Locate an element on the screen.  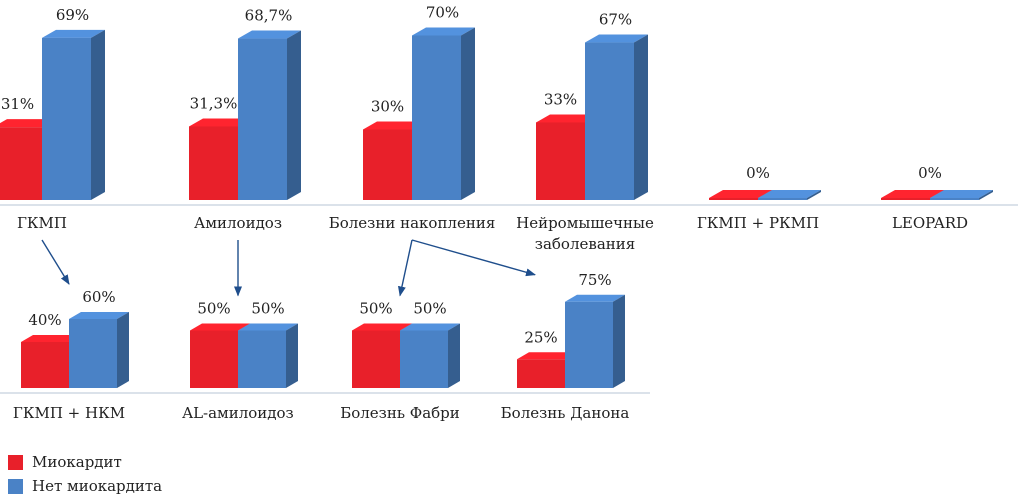
category-label: Болезнь Данона is located at coordinates (565, 413).